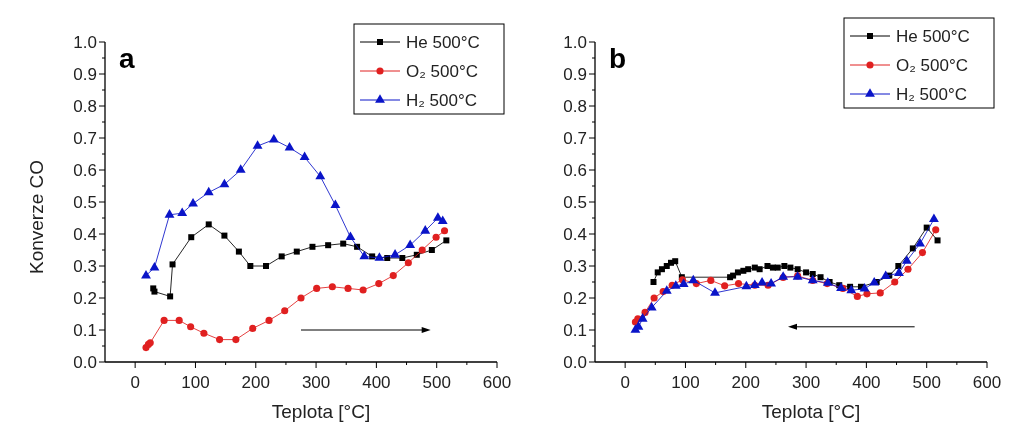 This screenshot has width=1016, height=428. What do you see at coordinates (127, 58) in the screenshot?
I see `chart-title: a` at bounding box center [127, 58].